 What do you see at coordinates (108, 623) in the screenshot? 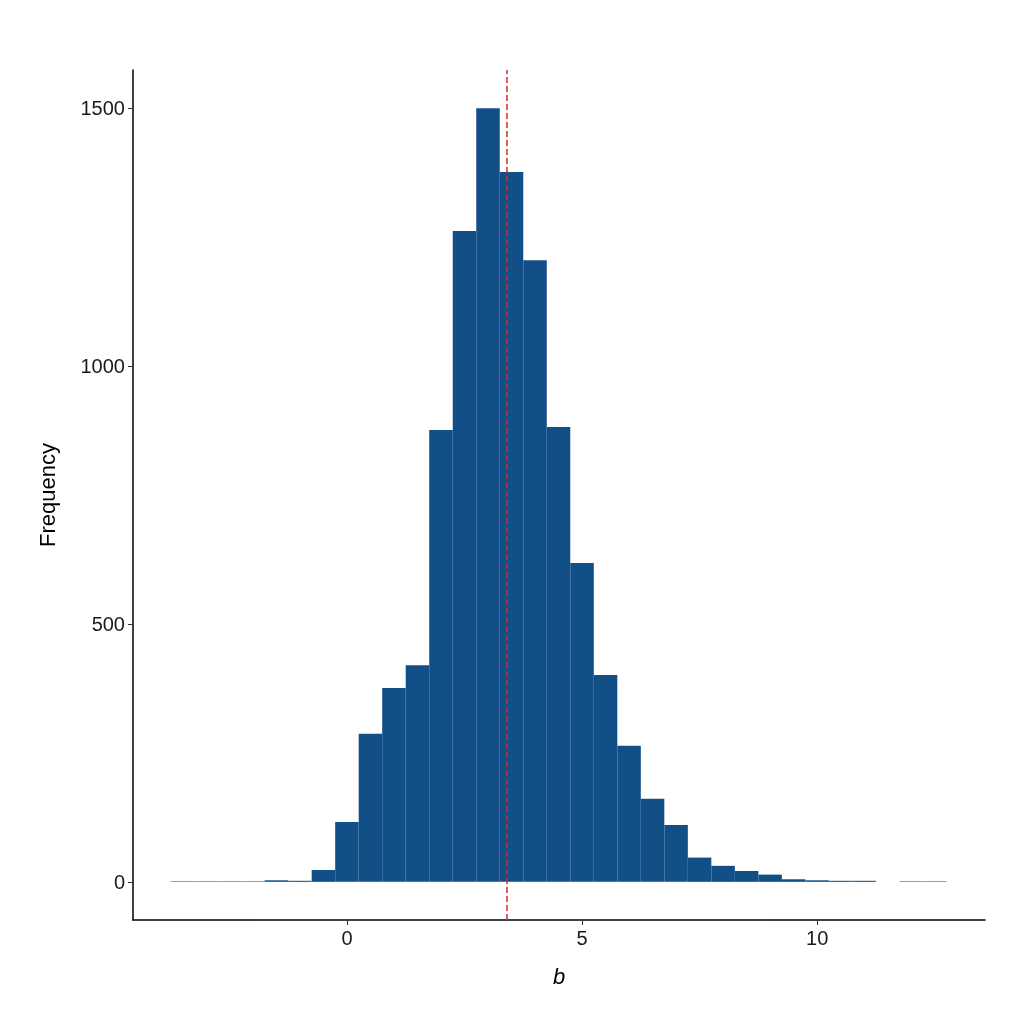
I see `y-tick-label: 500` at bounding box center [108, 623].